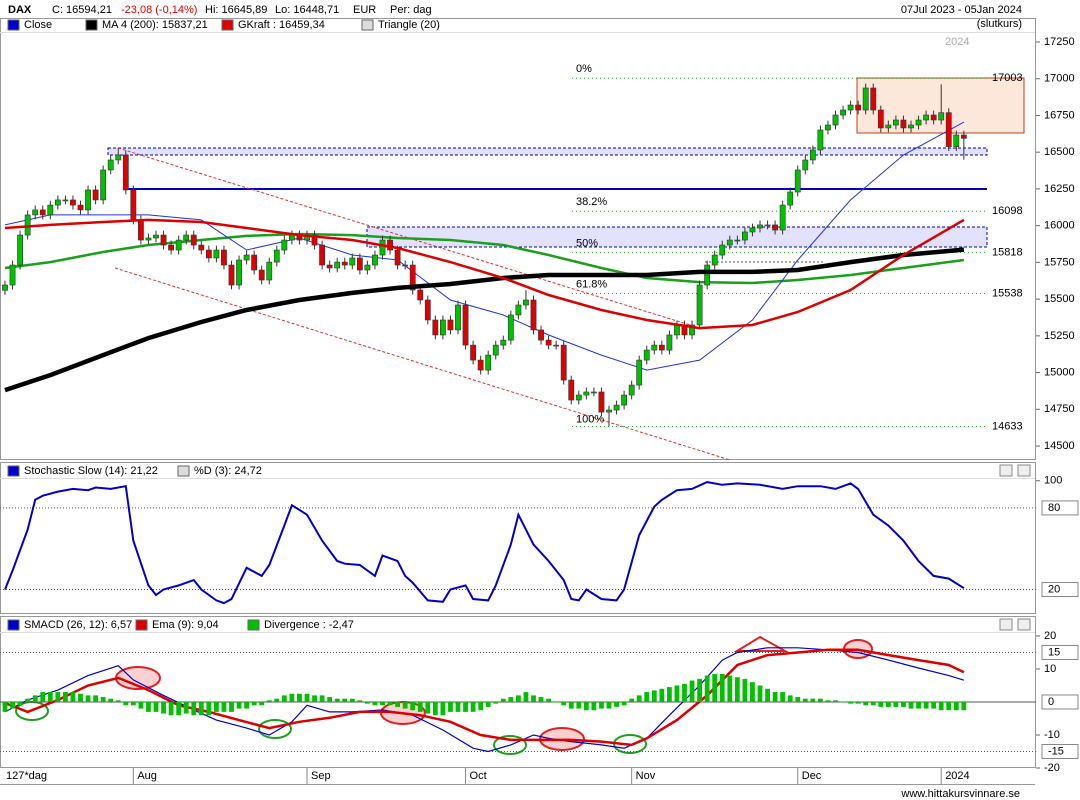 This screenshot has width=1080, height=800. What do you see at coordinates (677, 237) in the screenshot?
I see `zone` at bounding box center [677, 237].